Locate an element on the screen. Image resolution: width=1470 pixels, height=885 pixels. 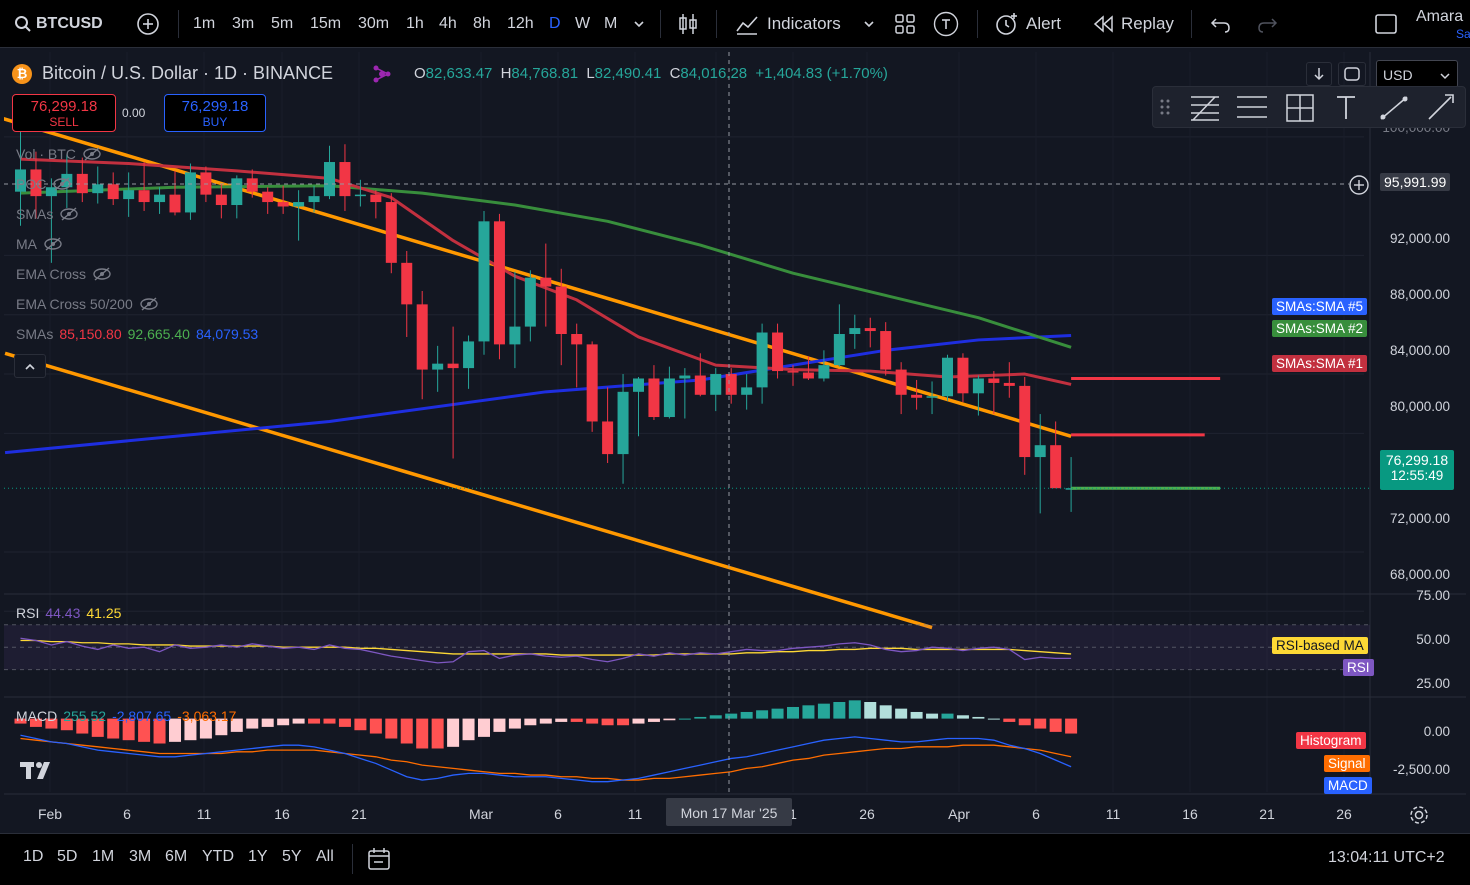
alert-button: Alert is located at coordinates (1027, 24).